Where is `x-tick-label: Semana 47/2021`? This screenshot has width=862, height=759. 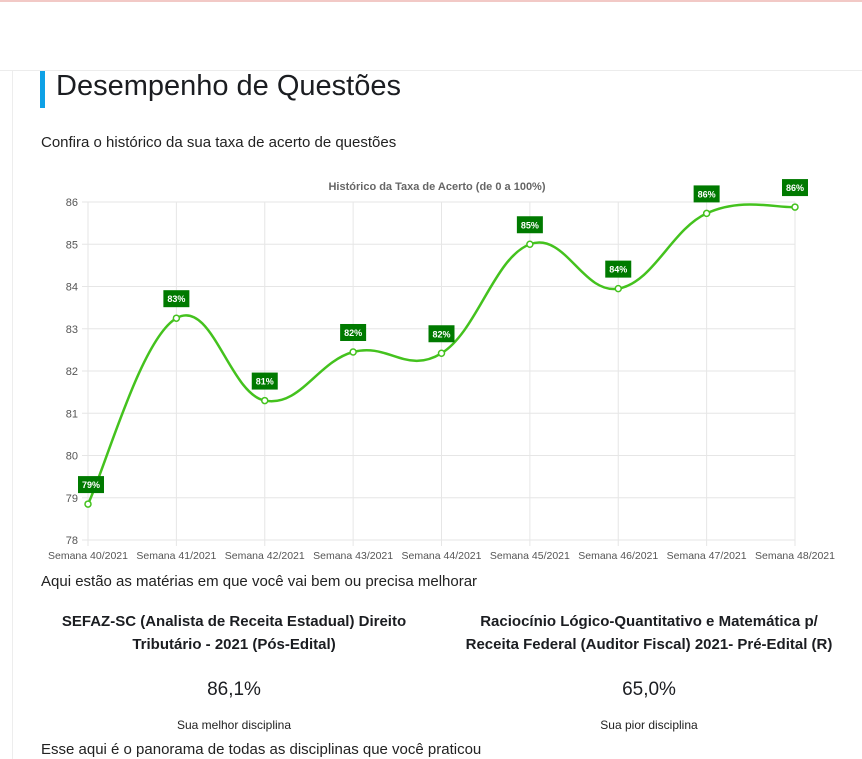
x-tick-label: Semana 47/2021 is located at coordinates (707, 556).